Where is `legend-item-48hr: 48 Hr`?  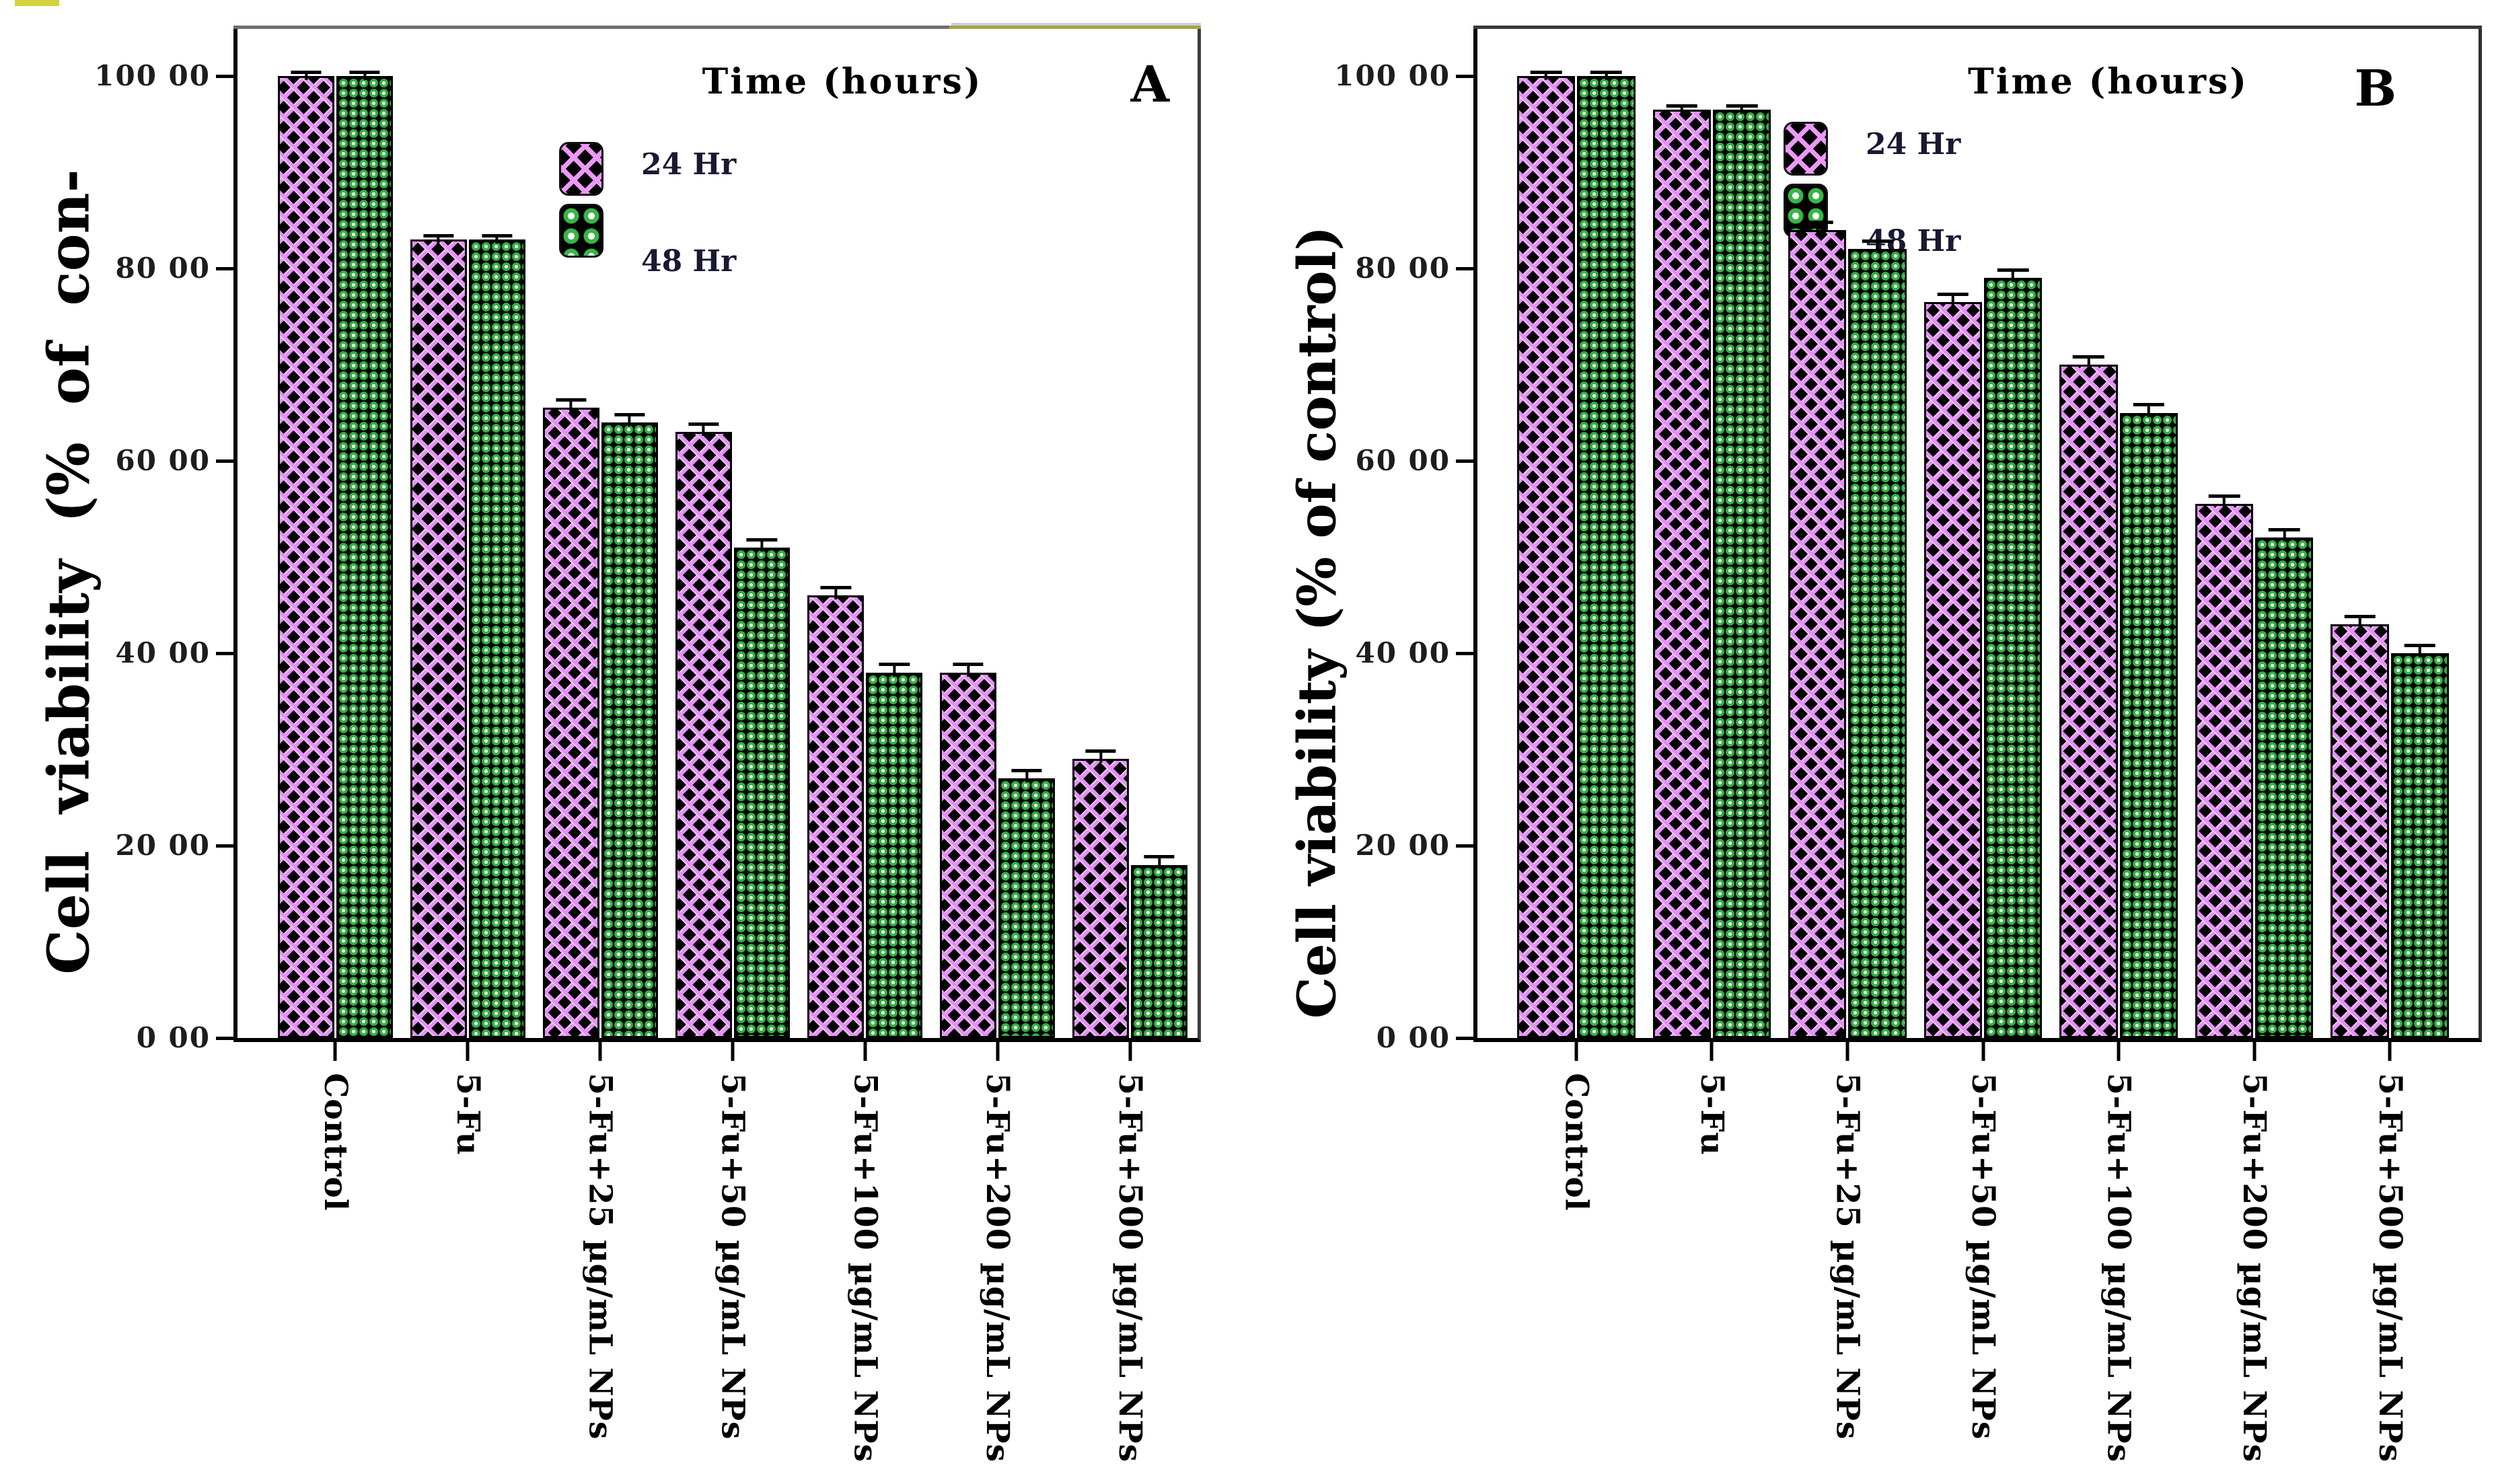
legend-item-48hr: 48 Hr is located at coordinates (647, 241).